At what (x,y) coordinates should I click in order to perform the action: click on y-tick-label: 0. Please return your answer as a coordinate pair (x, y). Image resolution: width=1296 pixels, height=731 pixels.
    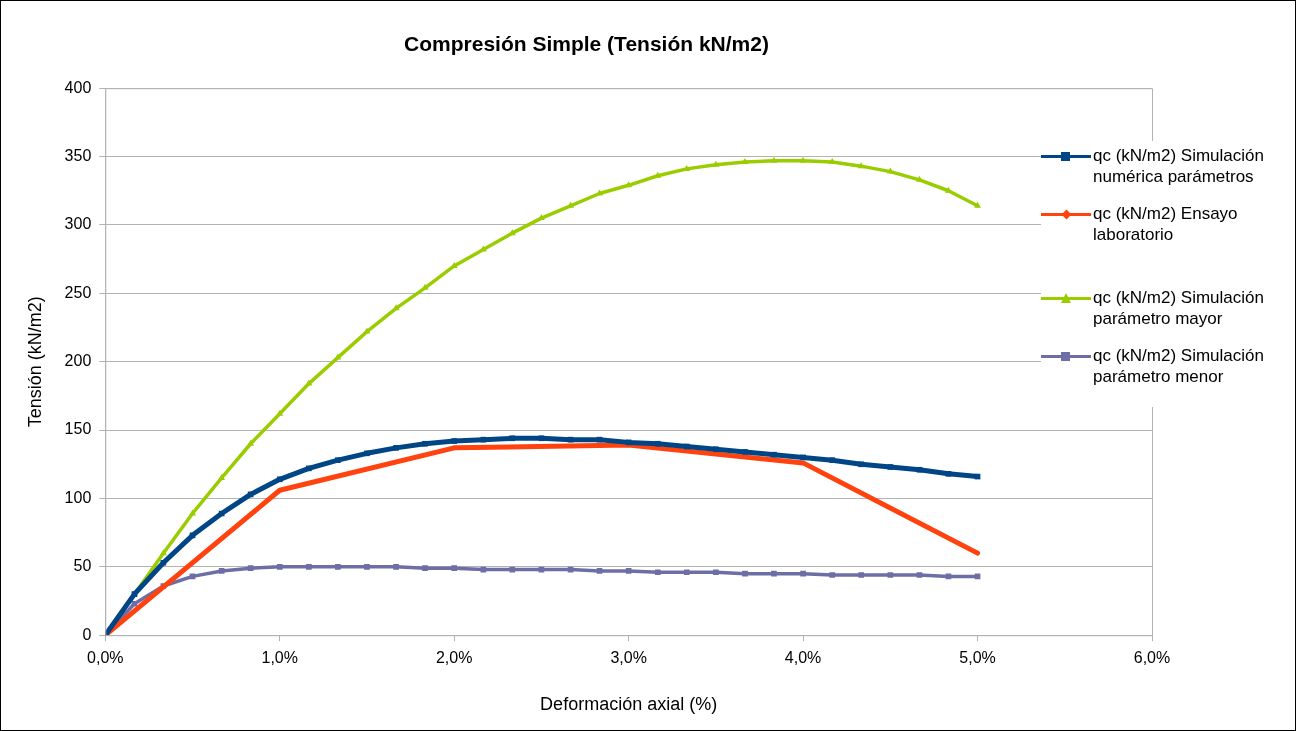
    Looking at the image, I should click on (87, 634).